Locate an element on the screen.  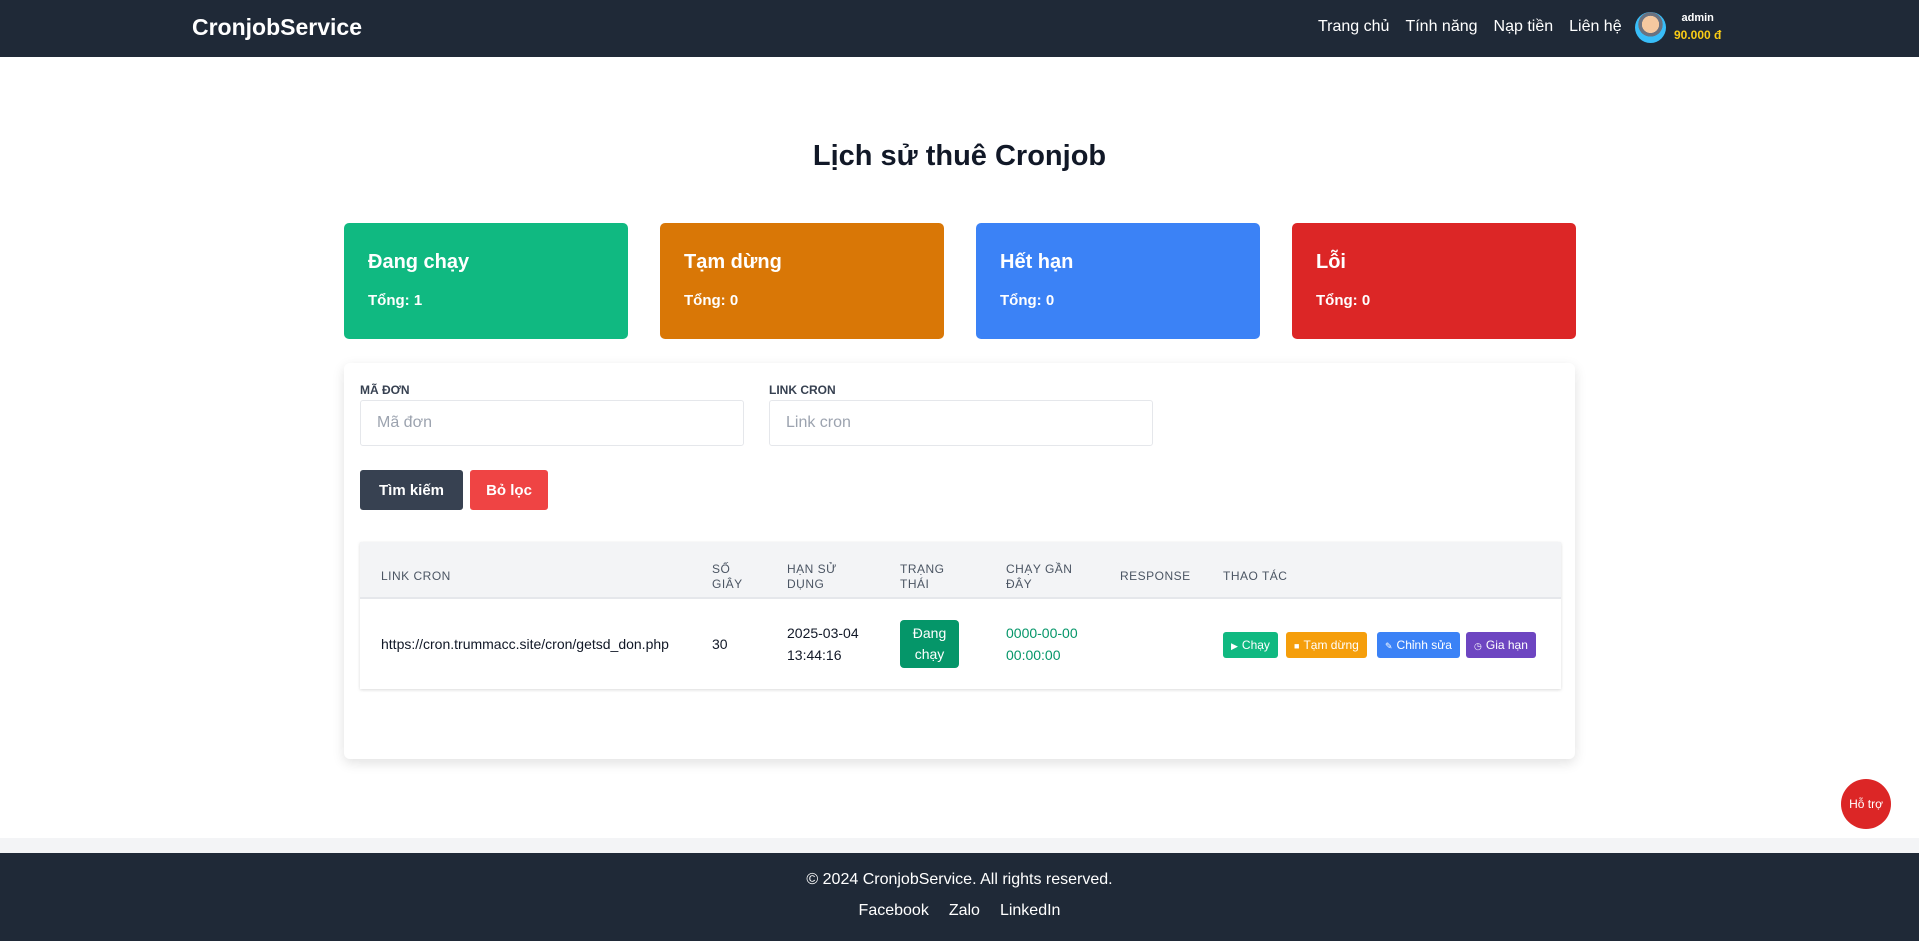
card-error: Lỗi Tổng: 0 is located at coordinates (1434, 281).